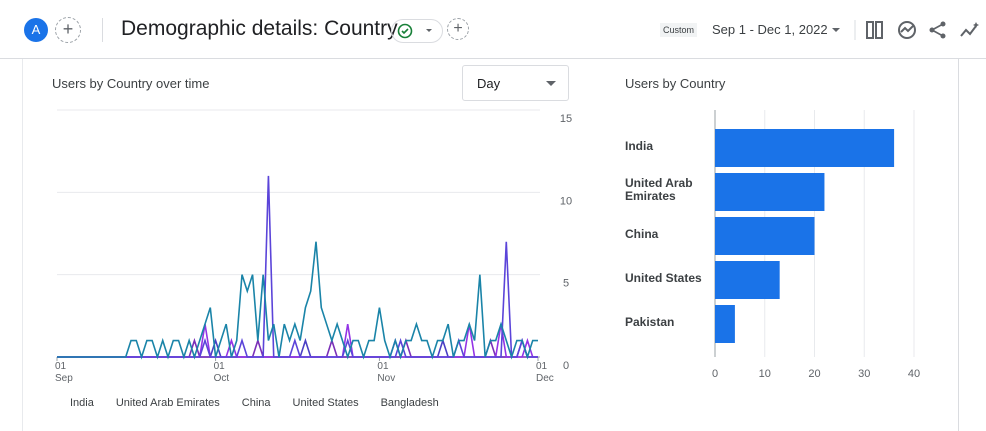 This screenshot has width=986, height=431. I want to click on add-filter: +, so click(458, 29).